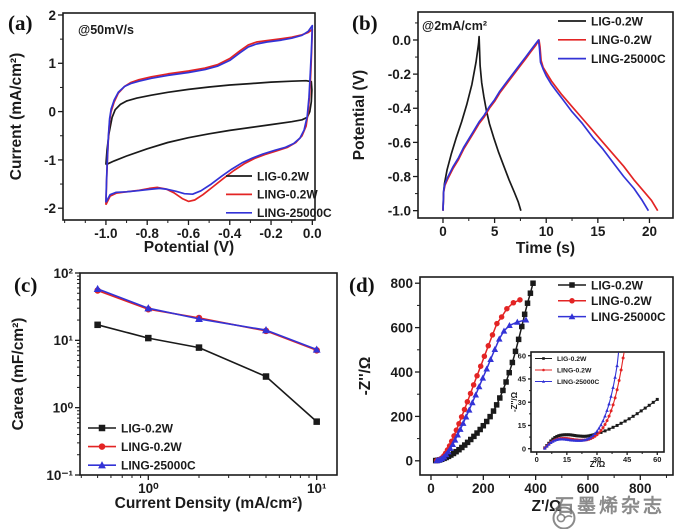  What do you see at coordinates (52, 111) in the screenshot?
I see `a-y-tick-label: 0` at bounding box center [52, 111].